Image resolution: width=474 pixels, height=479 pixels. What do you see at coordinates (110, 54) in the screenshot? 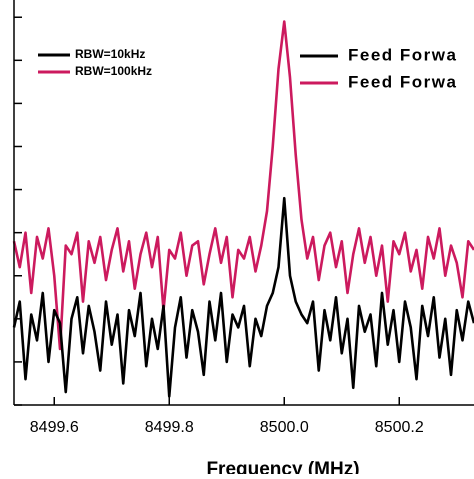
I see `legend-label: RBW=10kHz` at bounding box center [110, 54].